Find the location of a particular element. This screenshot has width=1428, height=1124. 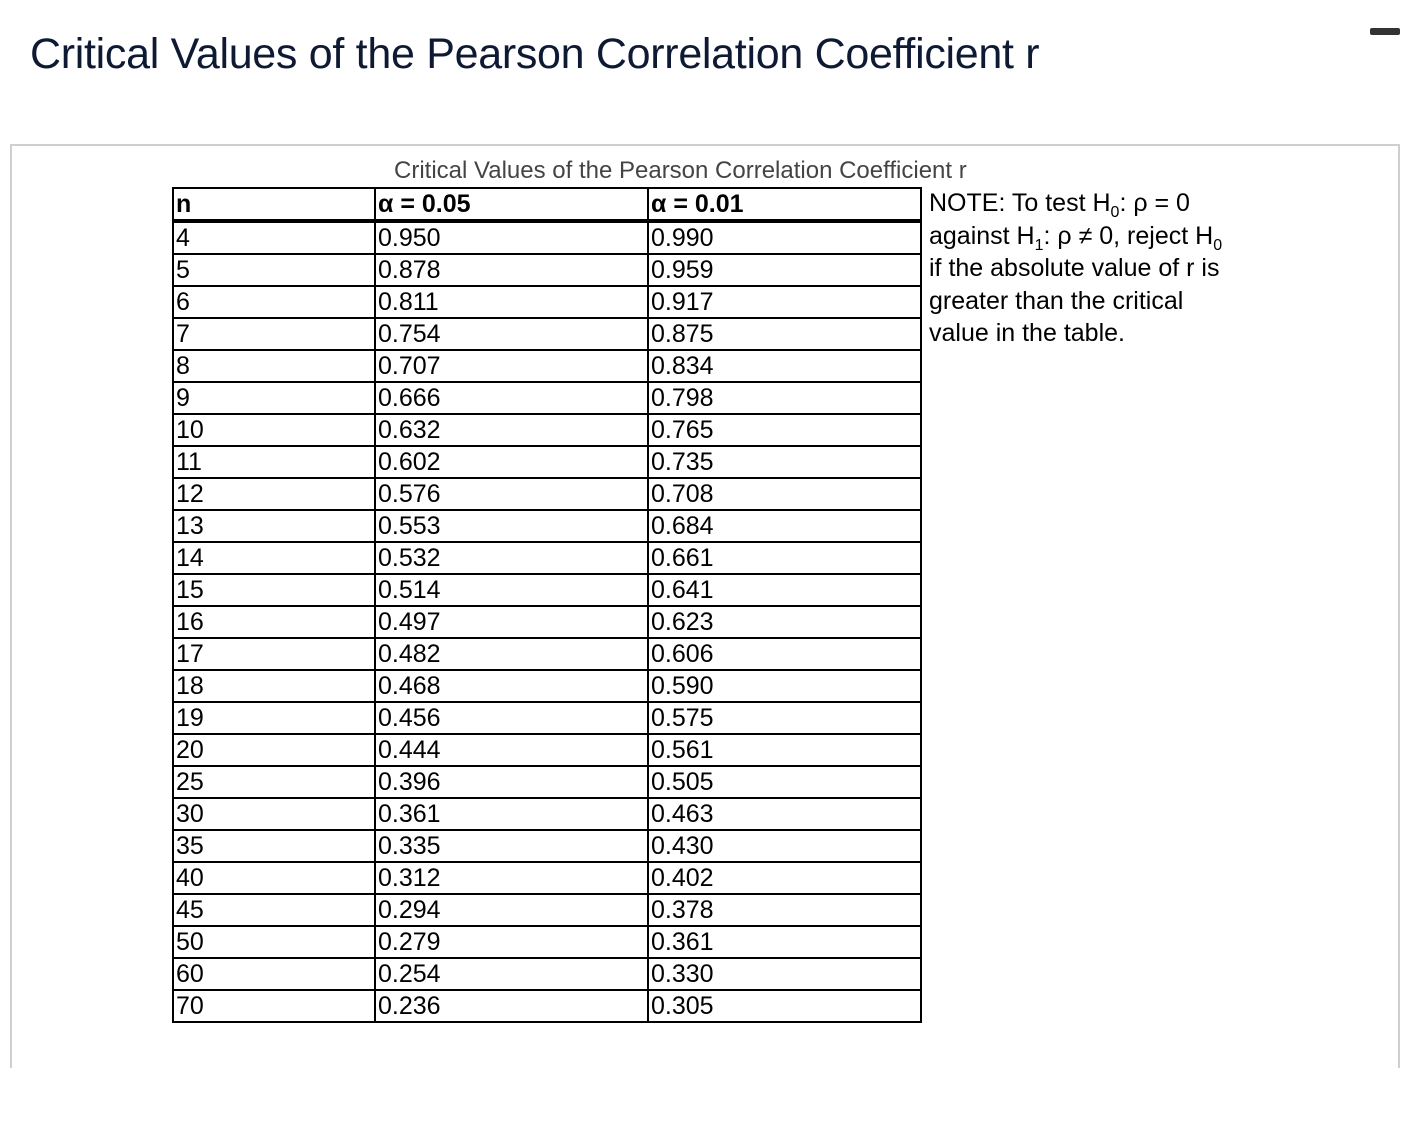

cell-alpha-005: 0.497 is located at coordinates (511, 622).